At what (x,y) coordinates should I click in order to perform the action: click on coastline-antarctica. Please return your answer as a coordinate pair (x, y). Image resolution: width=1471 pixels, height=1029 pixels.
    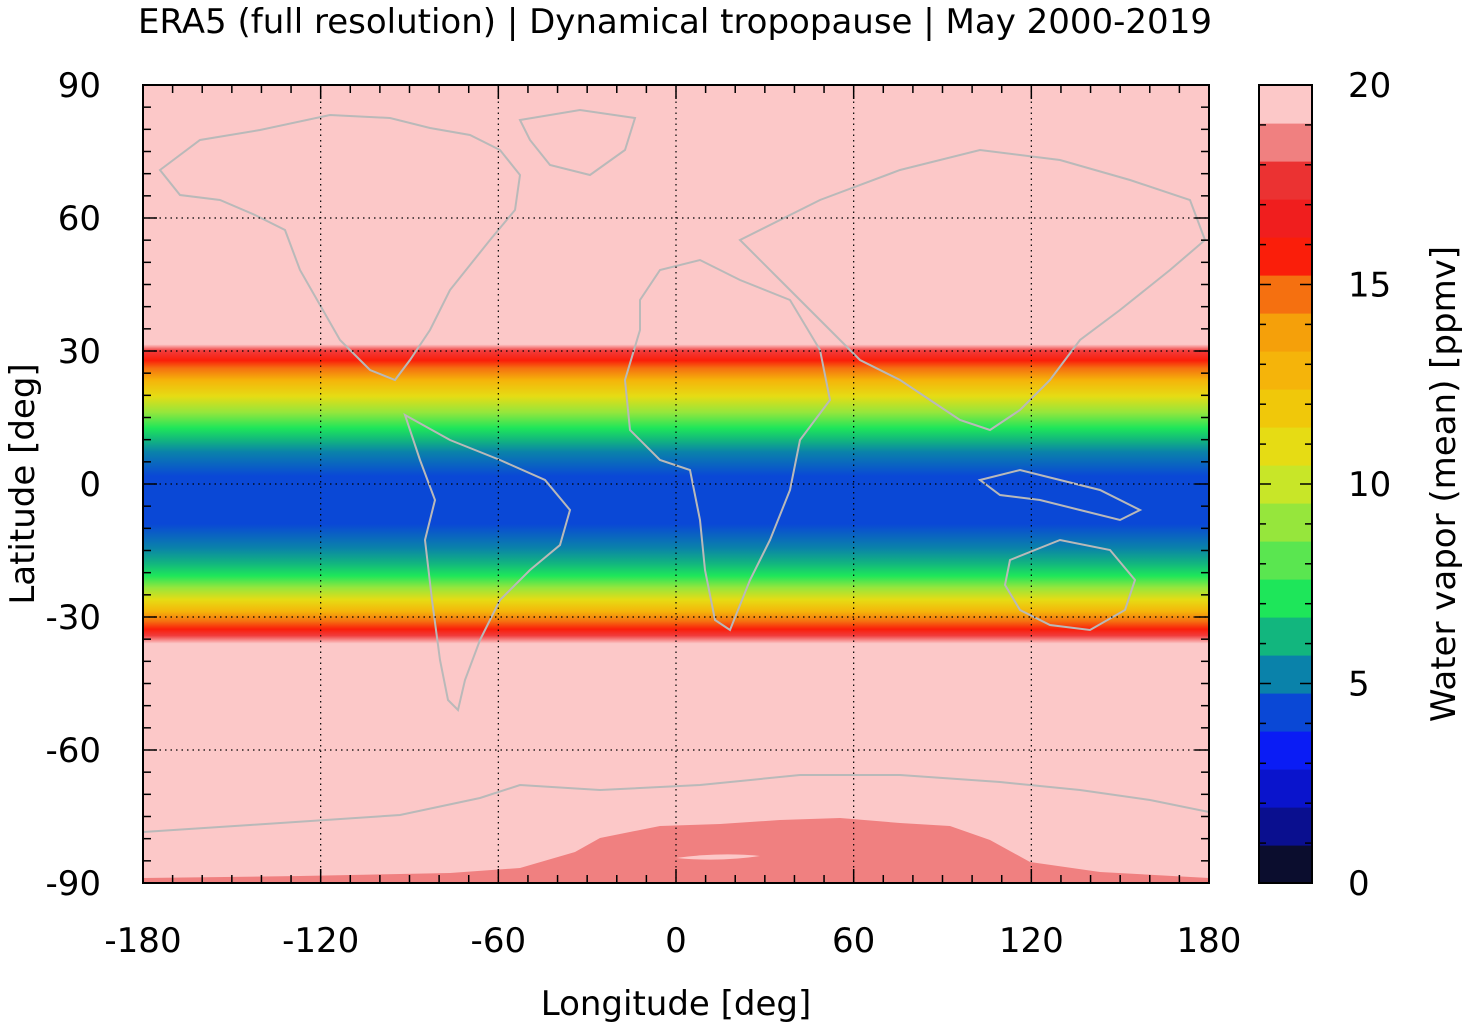
    Looking at the image, I should click on (676, 803).